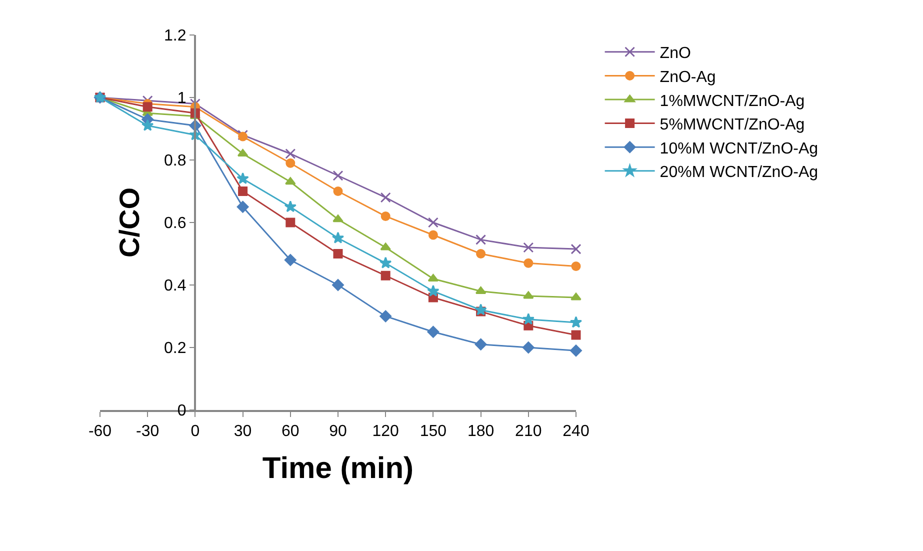 The image size is (923, 551). What do you see at coordinates (195, 431) in the screenshot?
I see `x-tick-label: 0` at bounding box center [195, 431].